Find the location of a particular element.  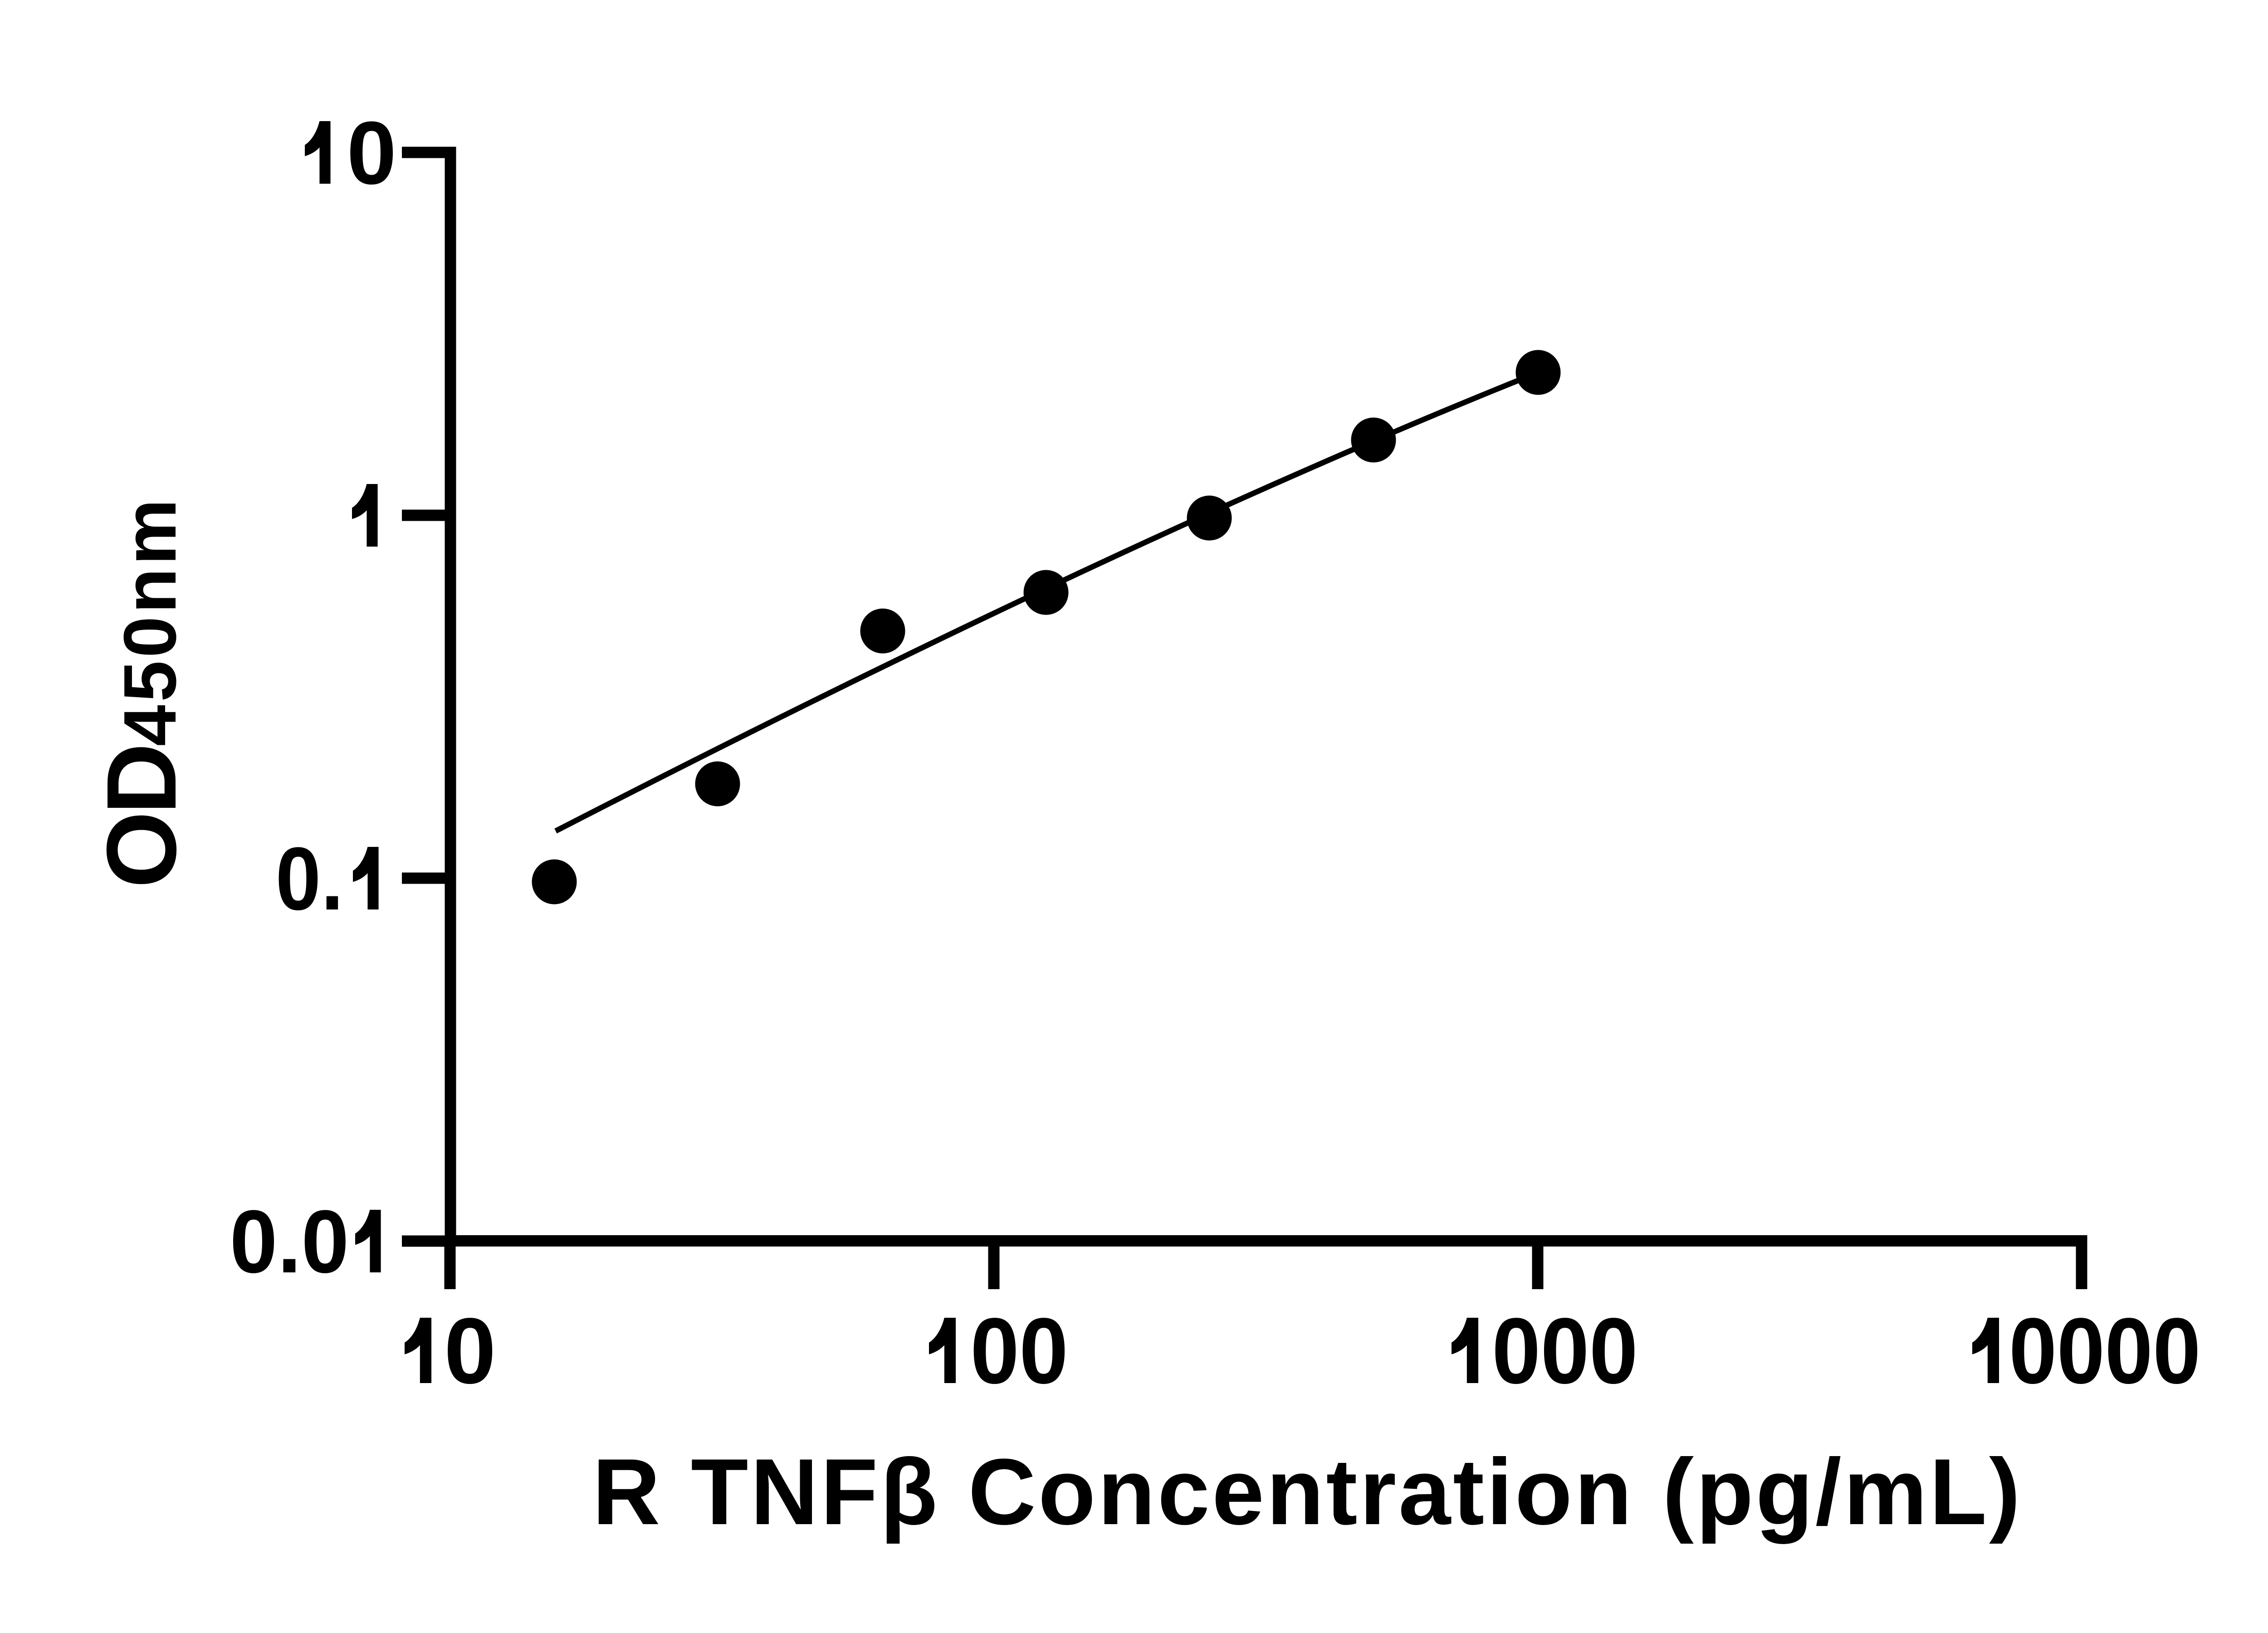

svg-text: 00 is located at coordinates (1019, 1351).